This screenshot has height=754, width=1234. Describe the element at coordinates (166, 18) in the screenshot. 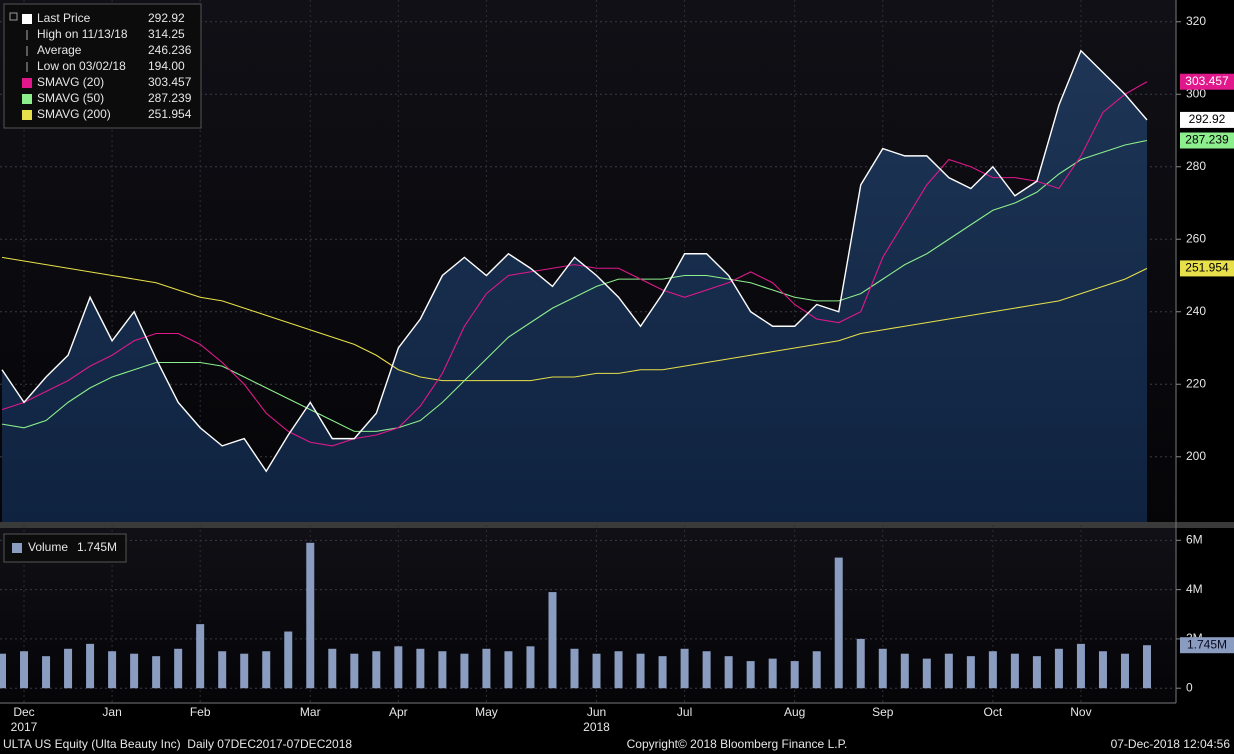

I see `legend-value: 292.92` at that location.